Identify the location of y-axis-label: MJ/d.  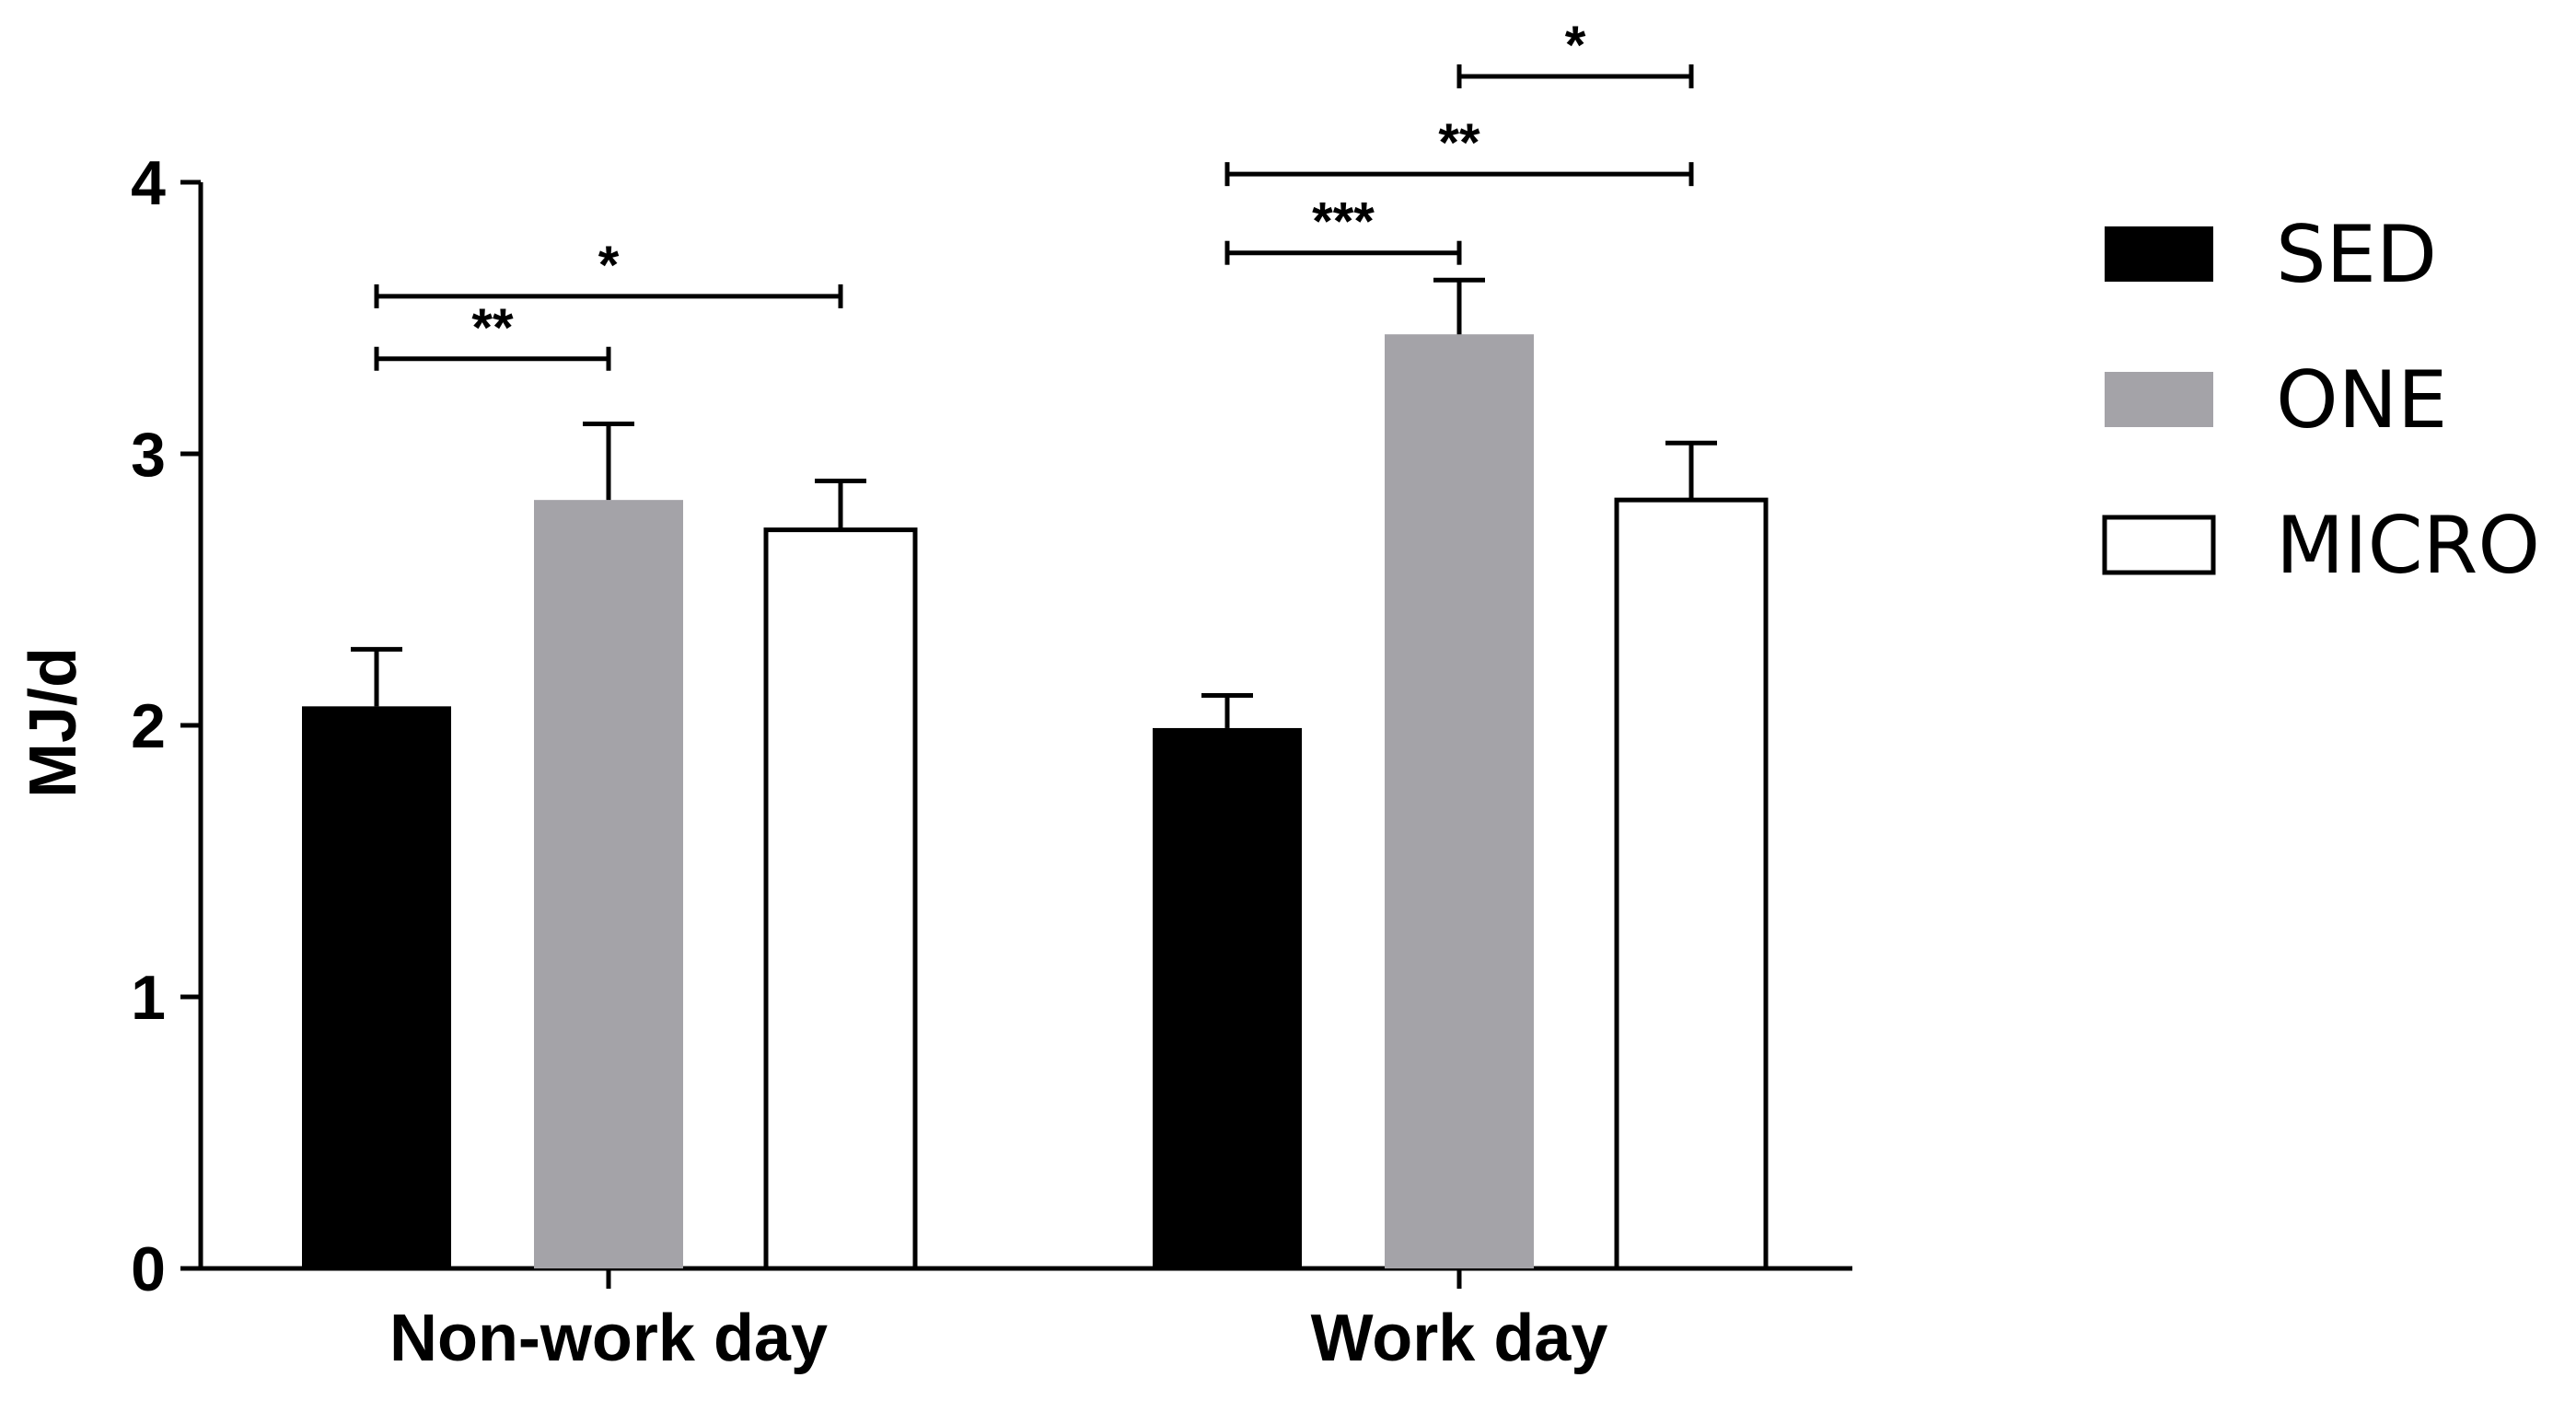
(53, 722).